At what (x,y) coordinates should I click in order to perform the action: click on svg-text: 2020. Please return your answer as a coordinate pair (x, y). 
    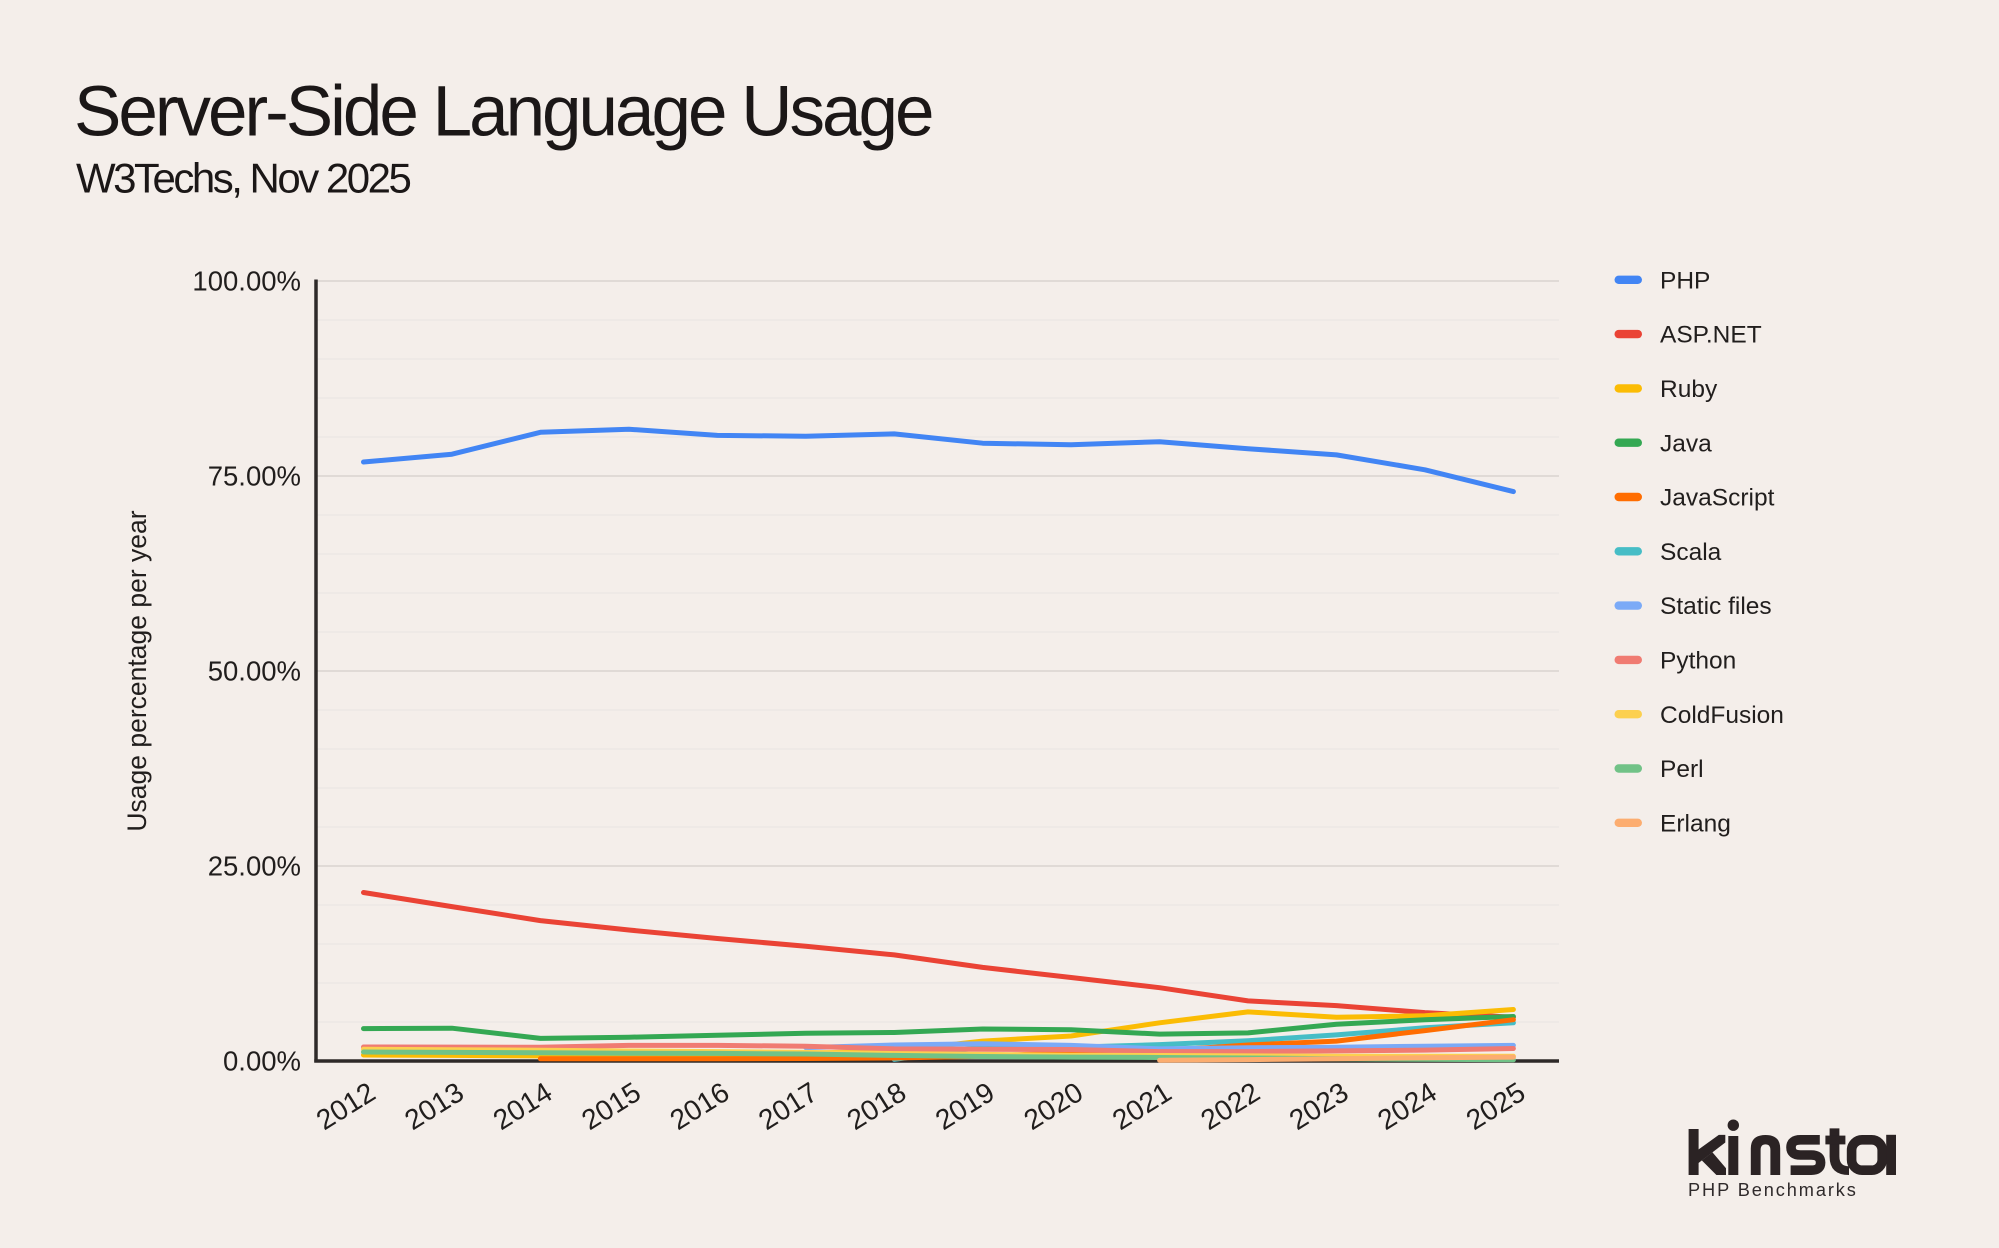
    Looking at the image, I should click on (1053, 1105).